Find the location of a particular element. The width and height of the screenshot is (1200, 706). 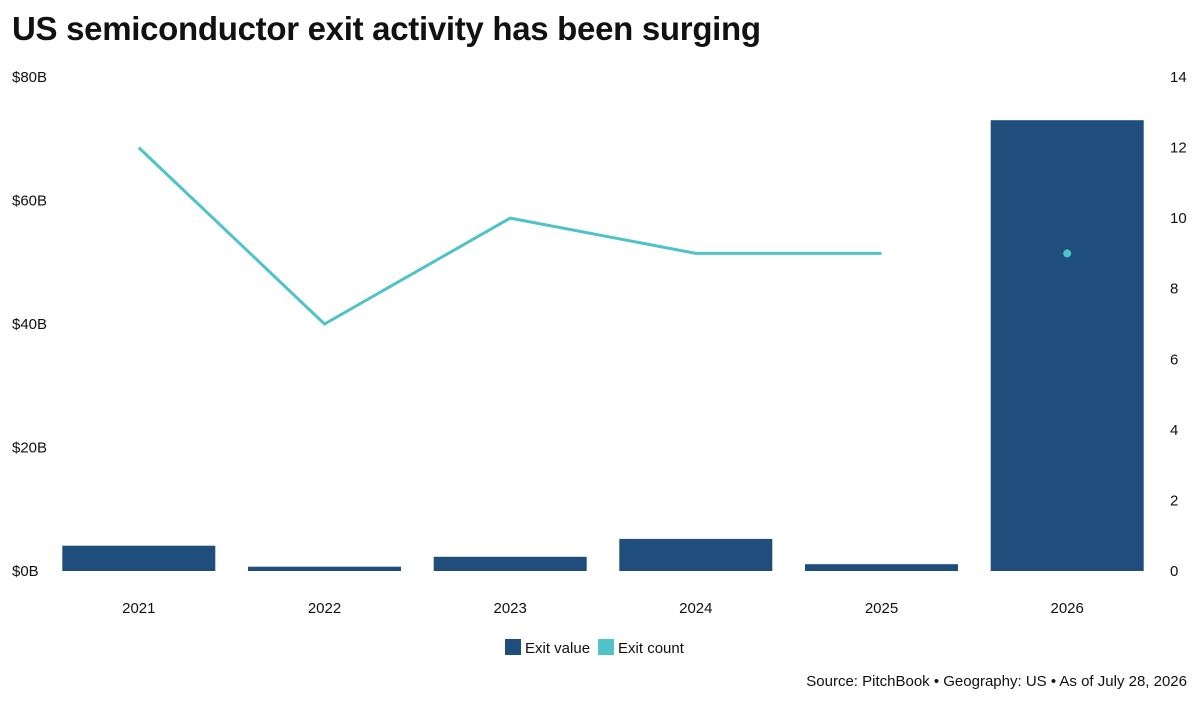

left-tick-label: $20B is located at coordinates (29, 448).